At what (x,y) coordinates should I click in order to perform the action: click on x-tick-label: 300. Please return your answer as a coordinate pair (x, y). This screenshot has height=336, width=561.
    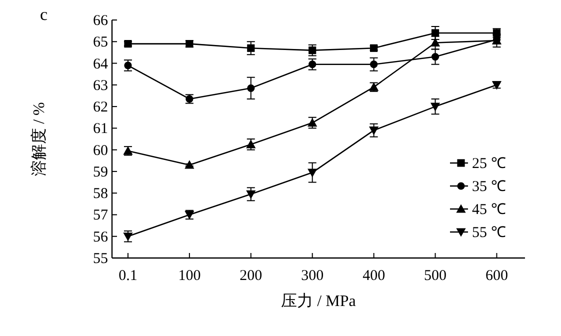
    Looking at the image, I should click on (312, 276).